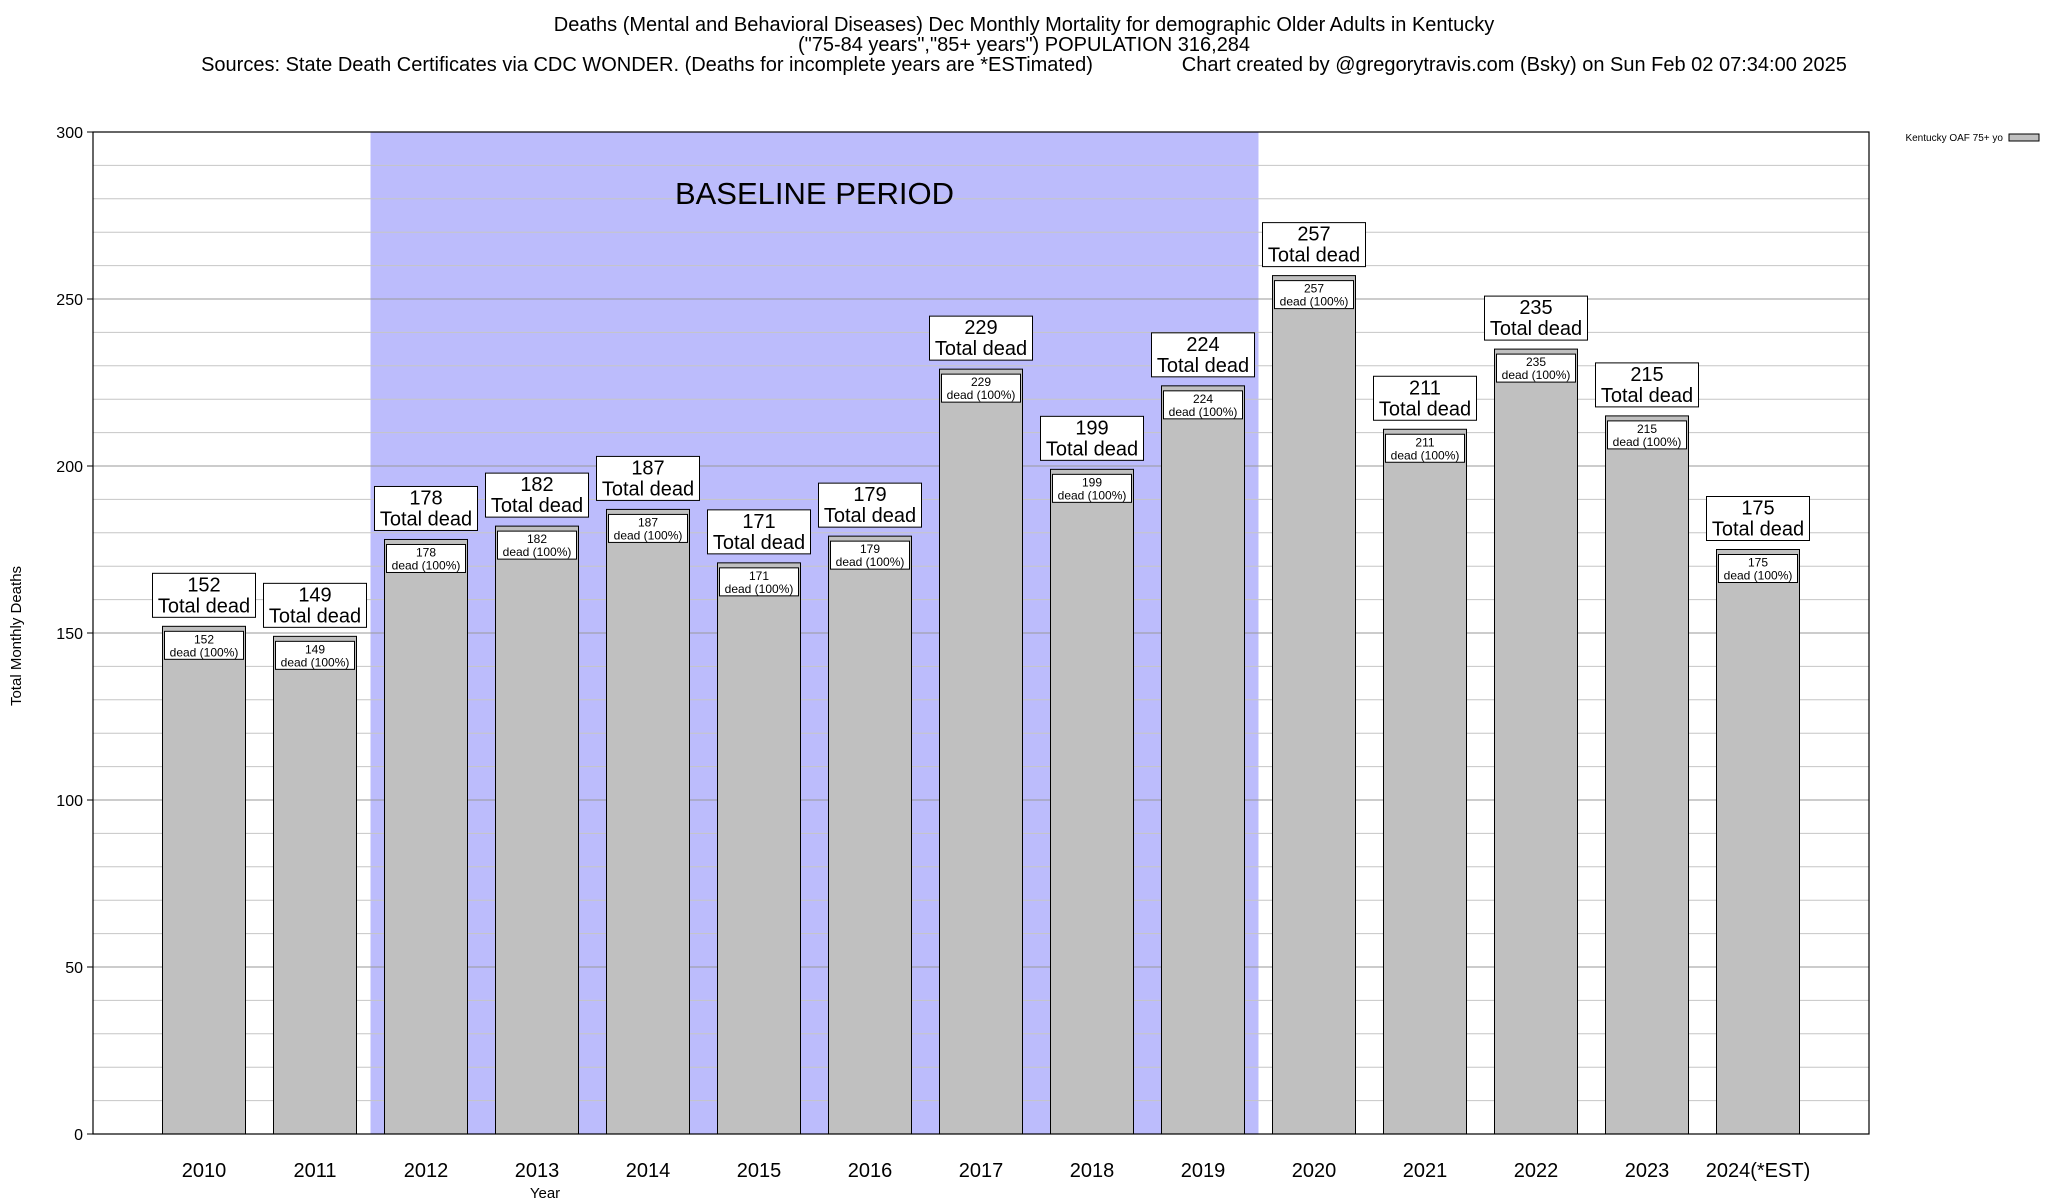 This screenshot has width=2048, height=1200. Describe the element at coordinates (981, 382) in the screenshot. I see `bar-inner-value-label: 229` at that location.